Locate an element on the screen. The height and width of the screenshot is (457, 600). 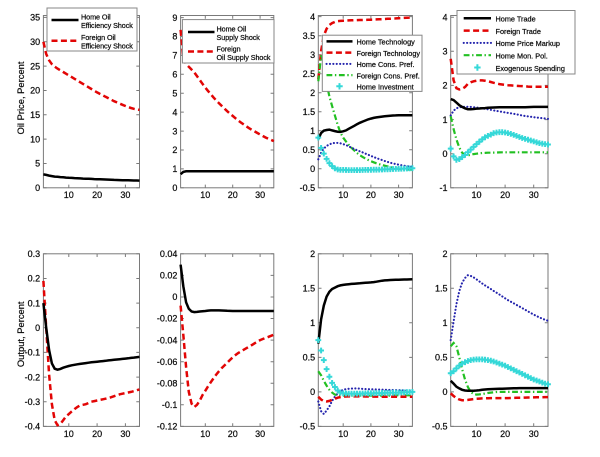
svg-text: 25 is located at coordinates (35, 66).